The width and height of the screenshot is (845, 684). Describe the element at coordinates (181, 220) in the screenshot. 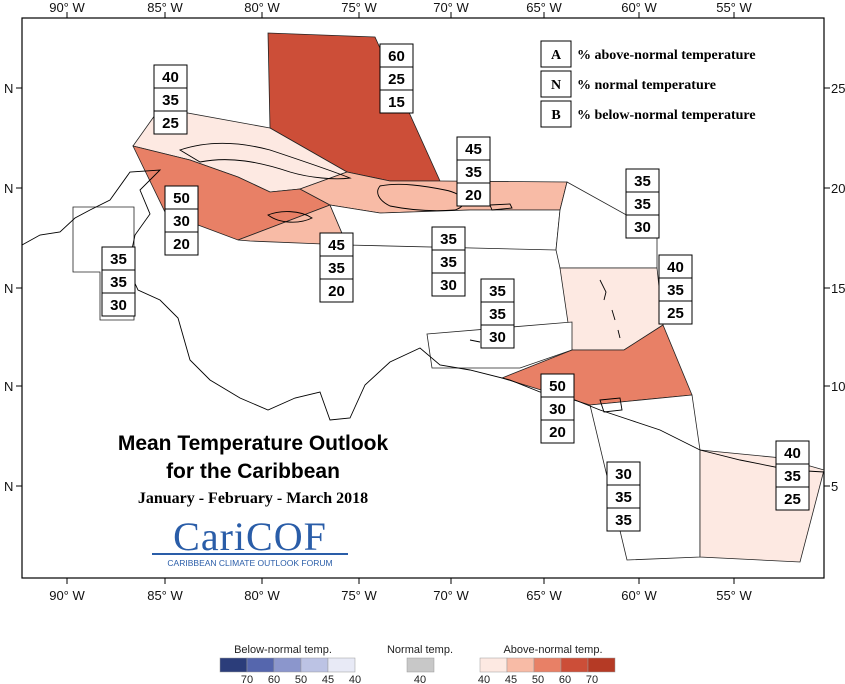

I see `prob-stack-cuba-east: 50 30 20` at that location.